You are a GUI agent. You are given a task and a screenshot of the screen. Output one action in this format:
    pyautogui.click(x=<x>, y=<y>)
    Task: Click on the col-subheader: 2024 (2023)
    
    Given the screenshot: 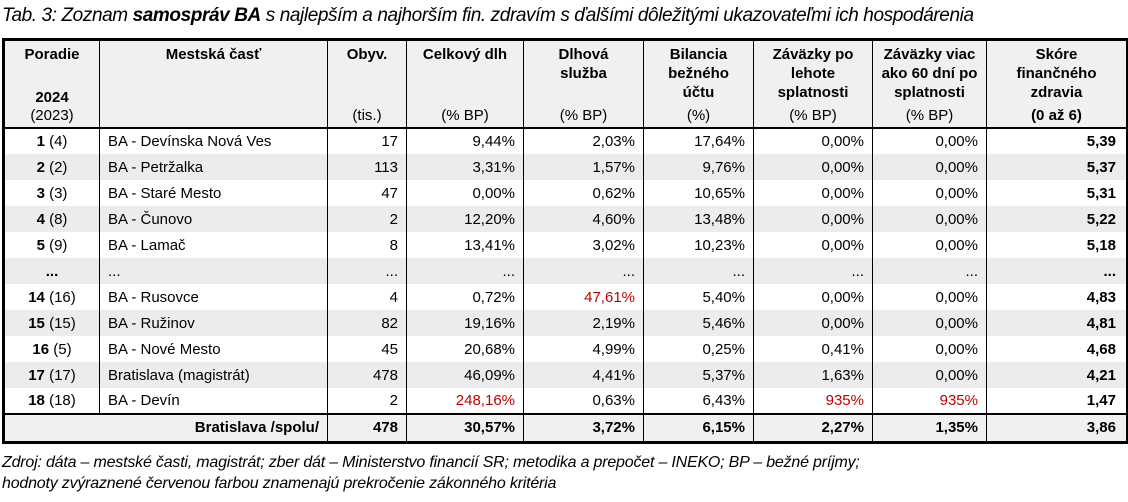 What is the action you would take?
    pyautogui.click(x=52, y=106)
    